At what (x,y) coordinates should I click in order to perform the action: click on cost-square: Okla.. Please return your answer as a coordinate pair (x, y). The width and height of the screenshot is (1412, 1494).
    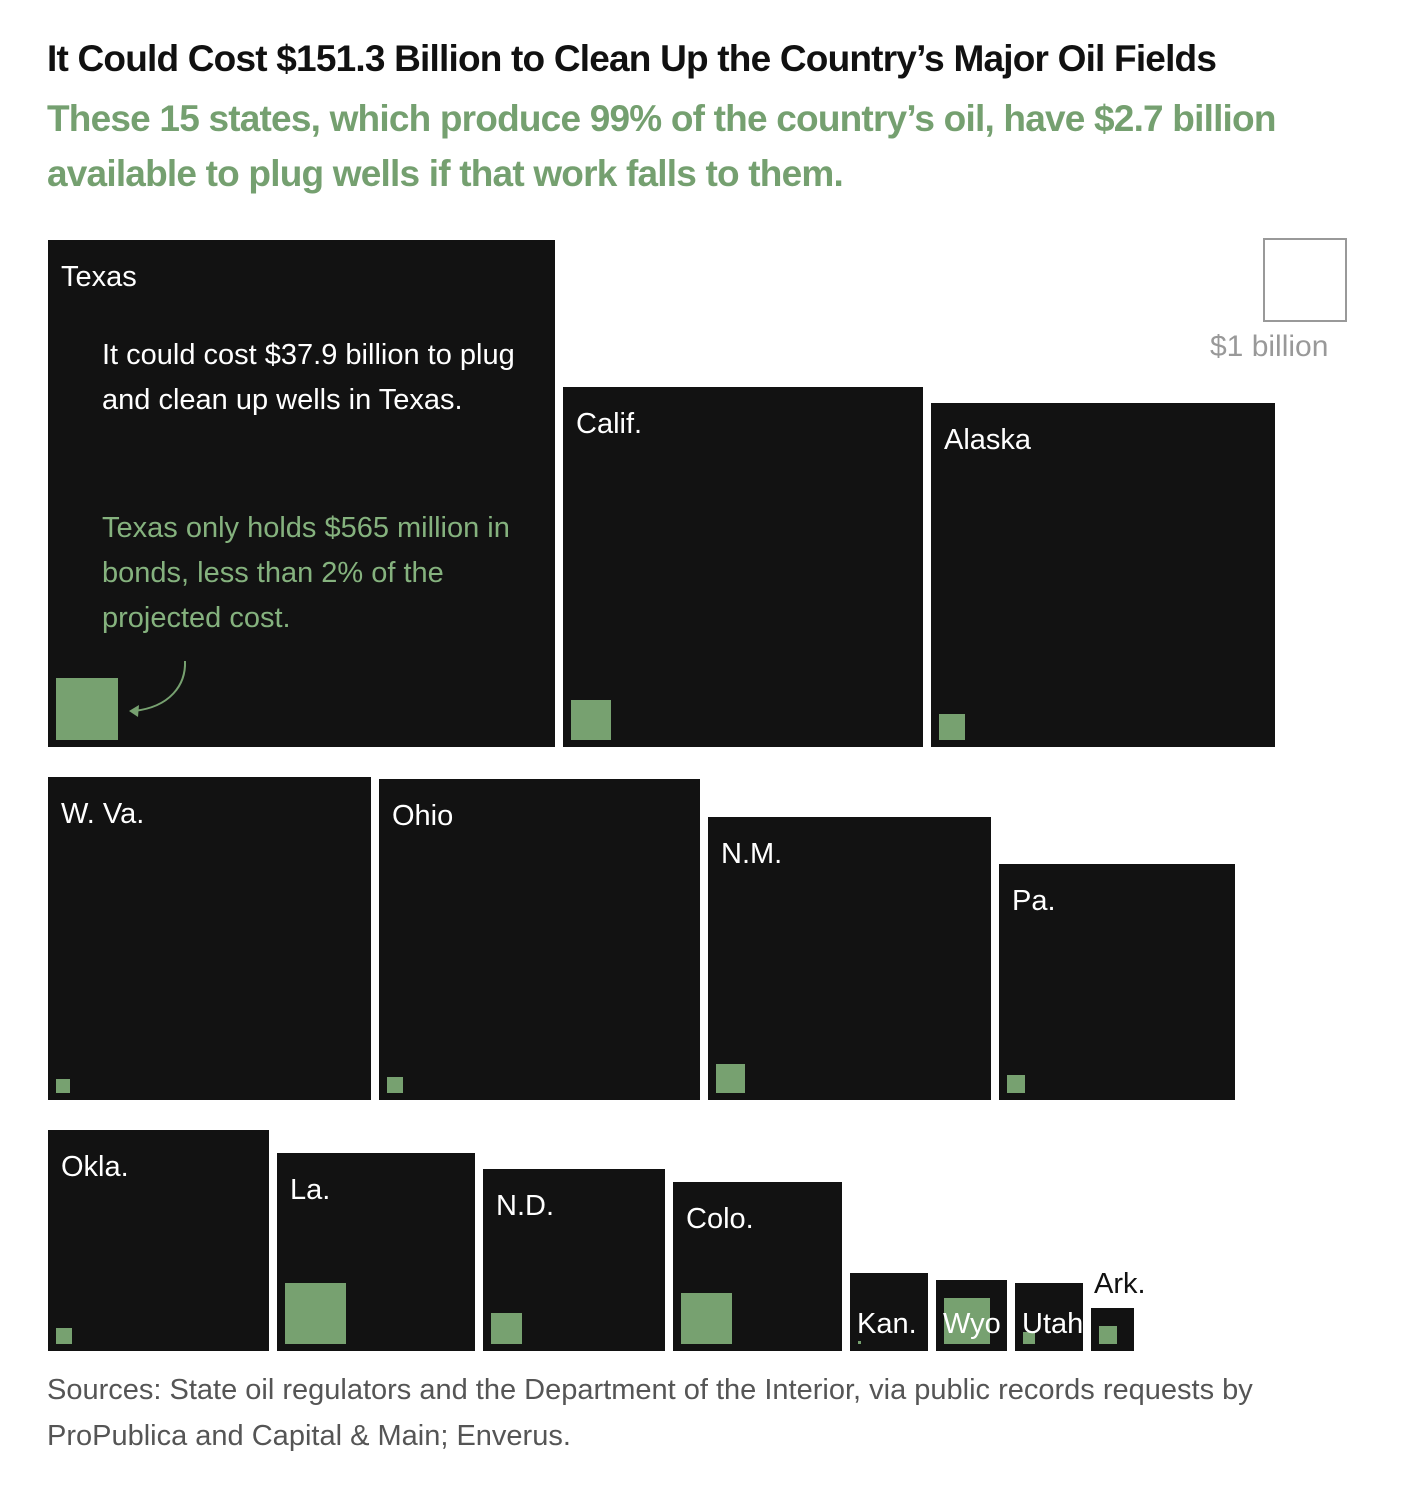
    Looking at the image, I should click on (158, 1240).